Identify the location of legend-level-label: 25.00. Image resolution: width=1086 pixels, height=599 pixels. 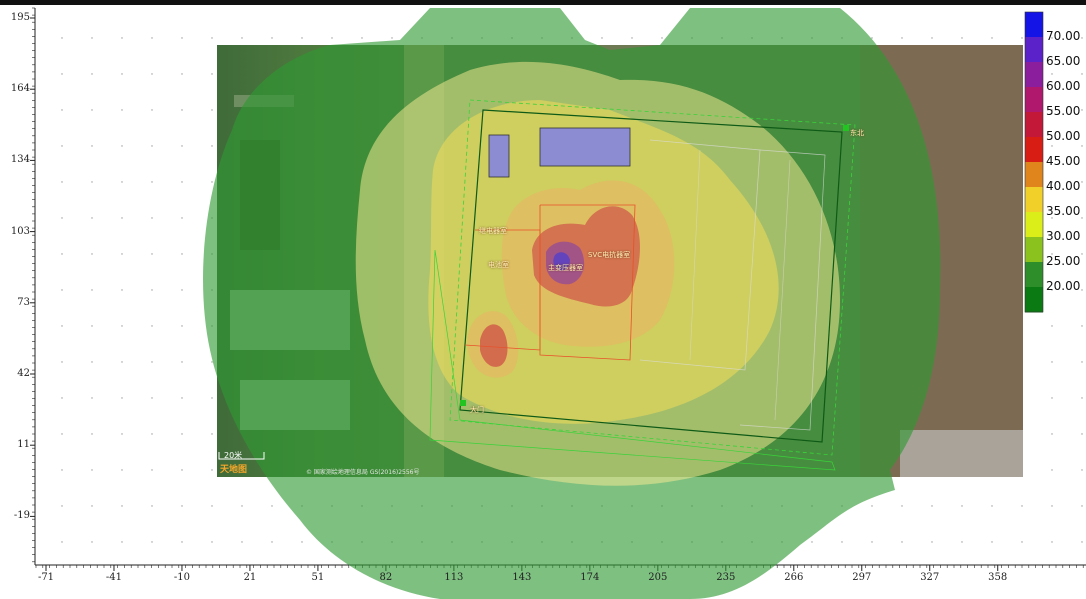
(1063, 261).